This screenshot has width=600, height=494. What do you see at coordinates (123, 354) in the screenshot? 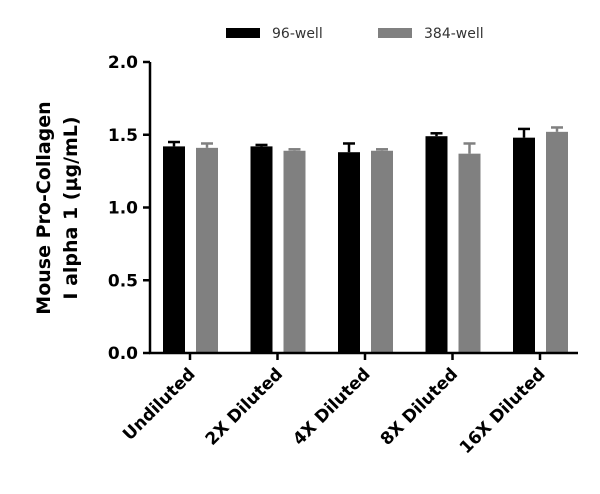
I see `y-tick-label: 0.0` at bounding box center [123, 354].